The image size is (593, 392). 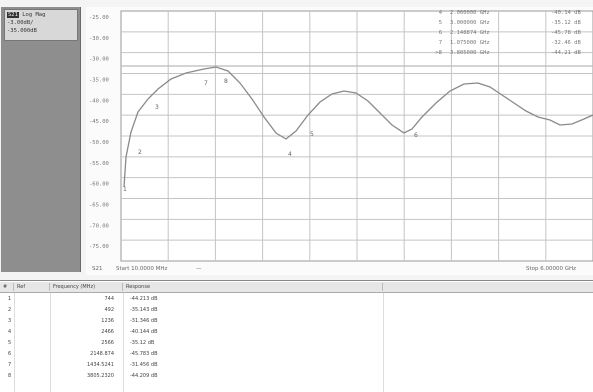 I want to click on header-ref: Ref, so click(x=32, y=287).